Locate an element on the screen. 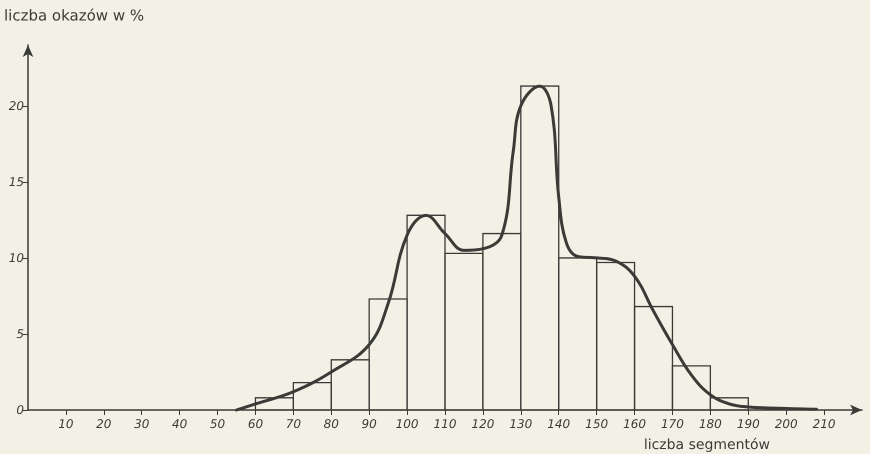 The image size is (870, 454). x-tick-label: 180 is located at coordinates (710, 424).